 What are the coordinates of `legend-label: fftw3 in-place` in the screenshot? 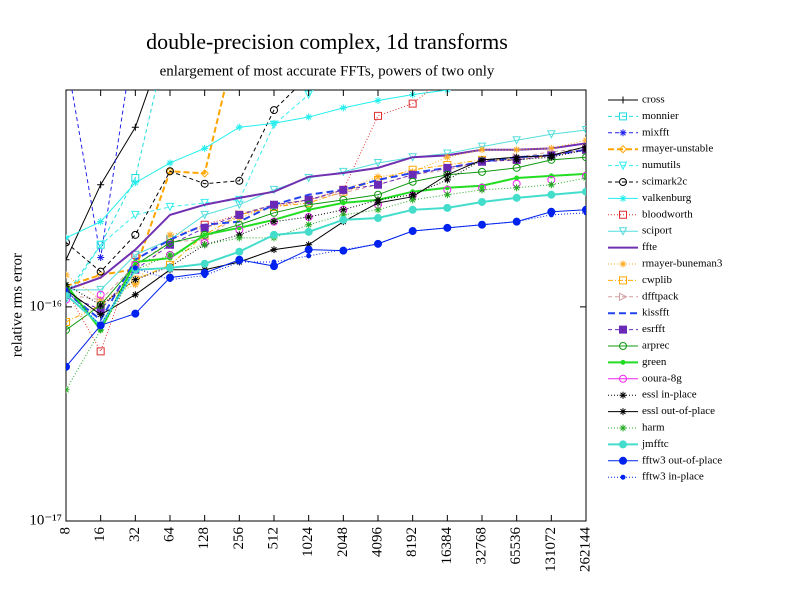 It's located at (673, 477).